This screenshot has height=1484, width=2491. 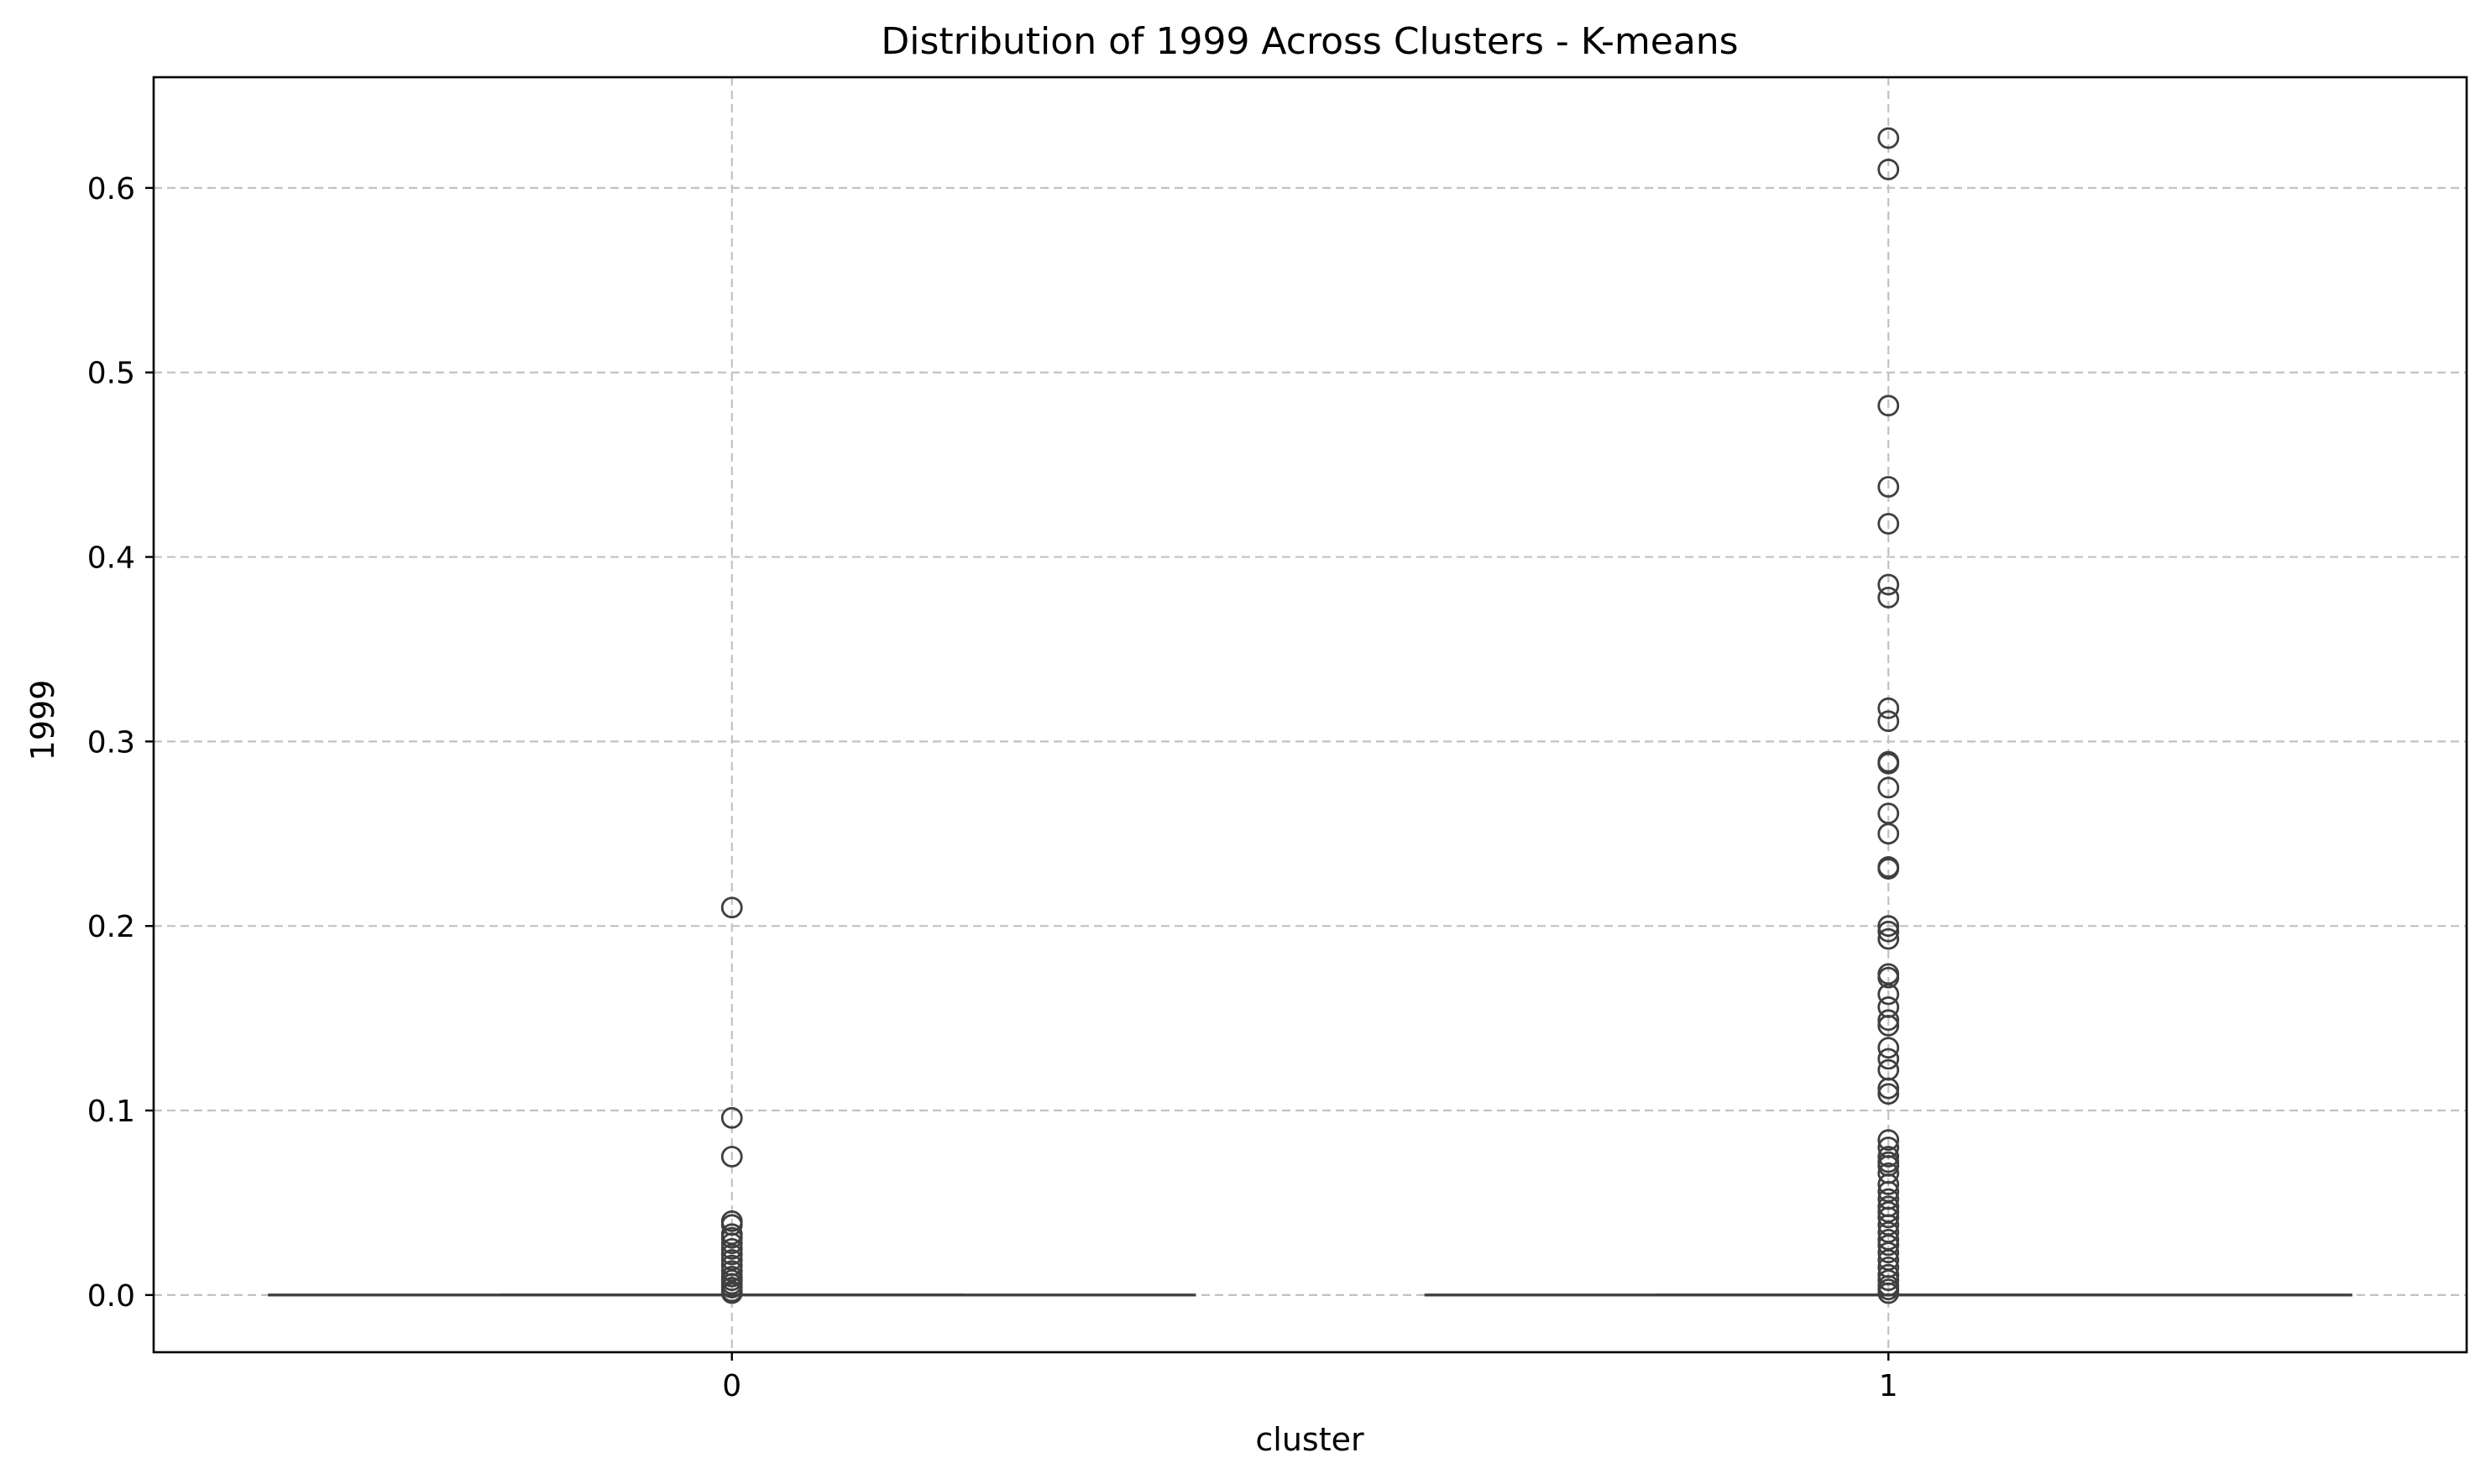 I want to click on y-tick-label: 0.6, so click(x=111, y=189).